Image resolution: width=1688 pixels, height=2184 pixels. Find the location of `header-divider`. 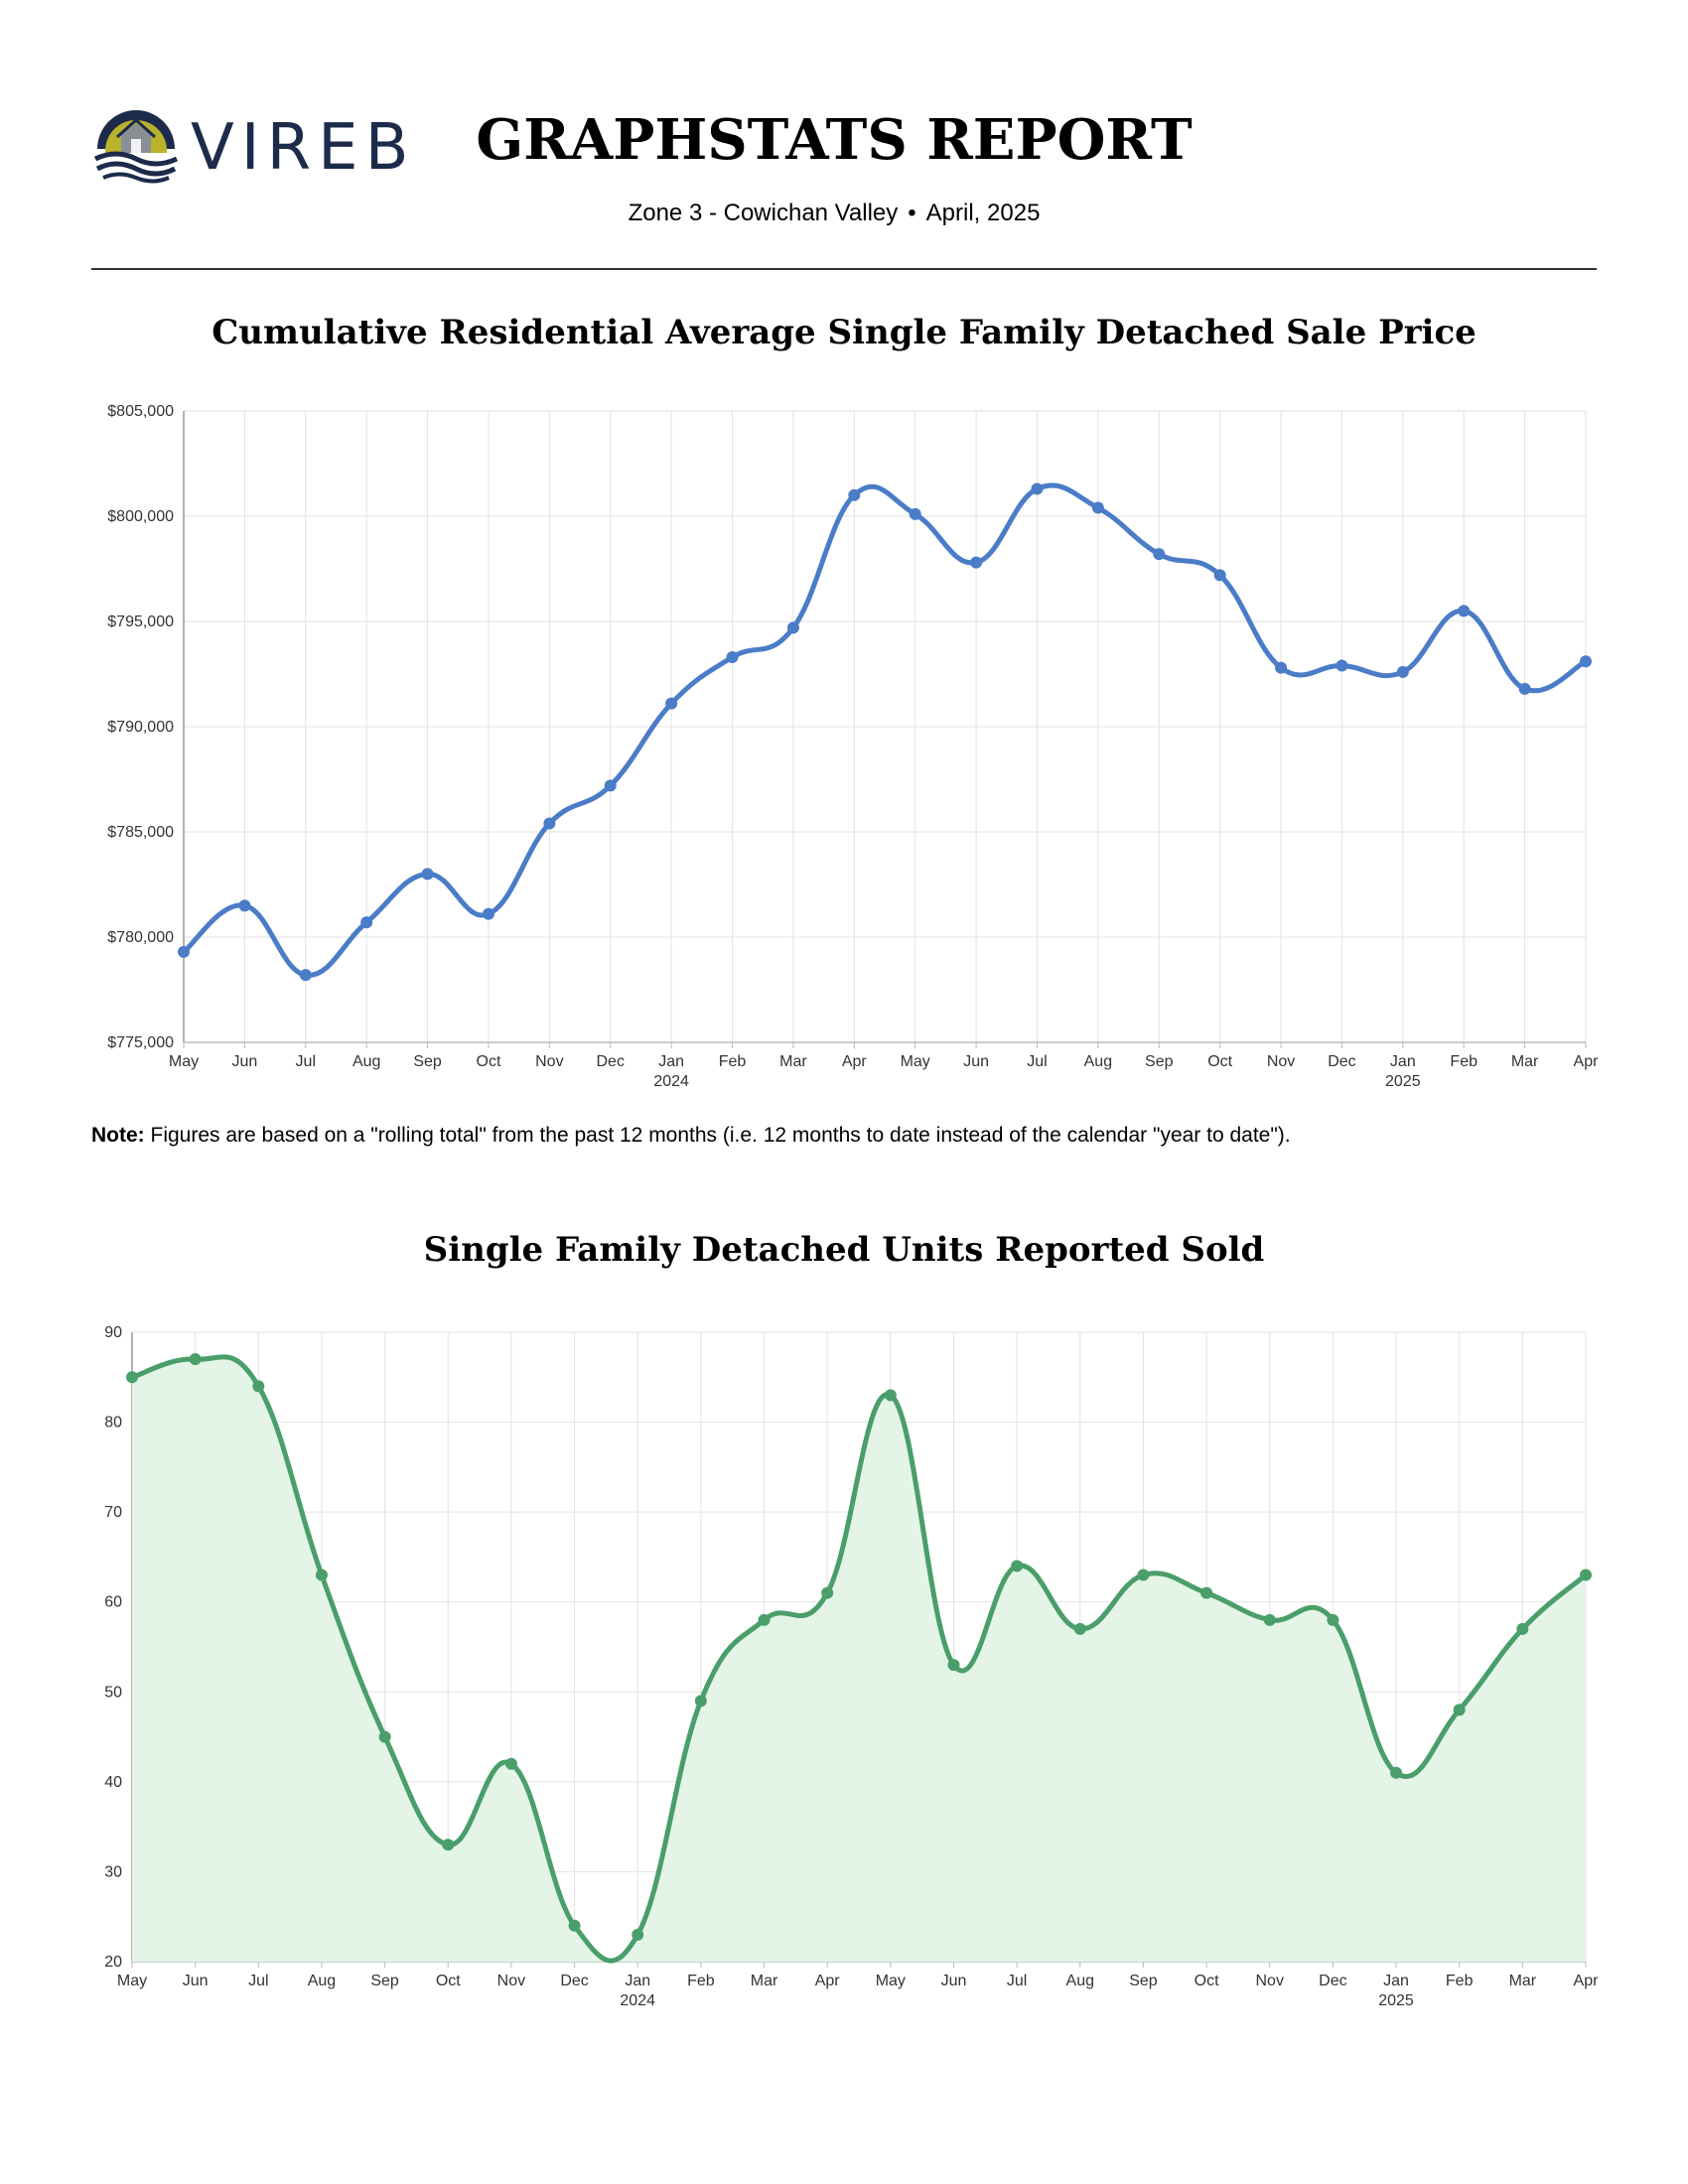

header-divider is located at coordinates (844, 269).